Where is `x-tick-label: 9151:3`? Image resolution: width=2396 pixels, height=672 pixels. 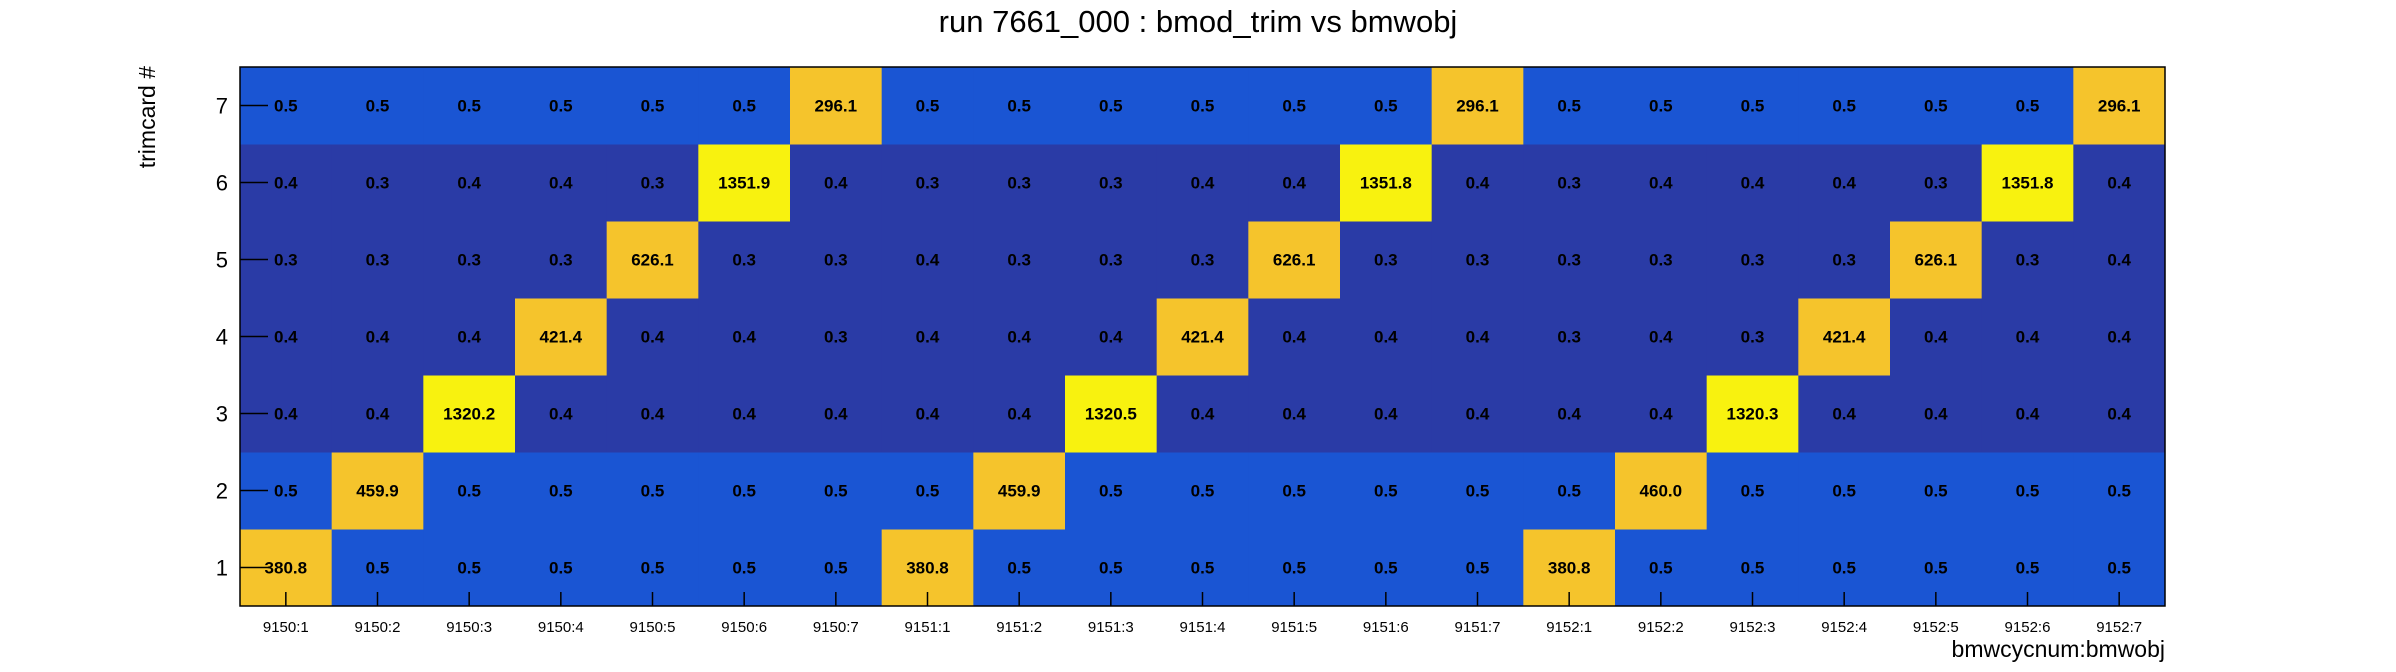 x-tick-label: 9151:3 is located at coordinates (1111, 627).